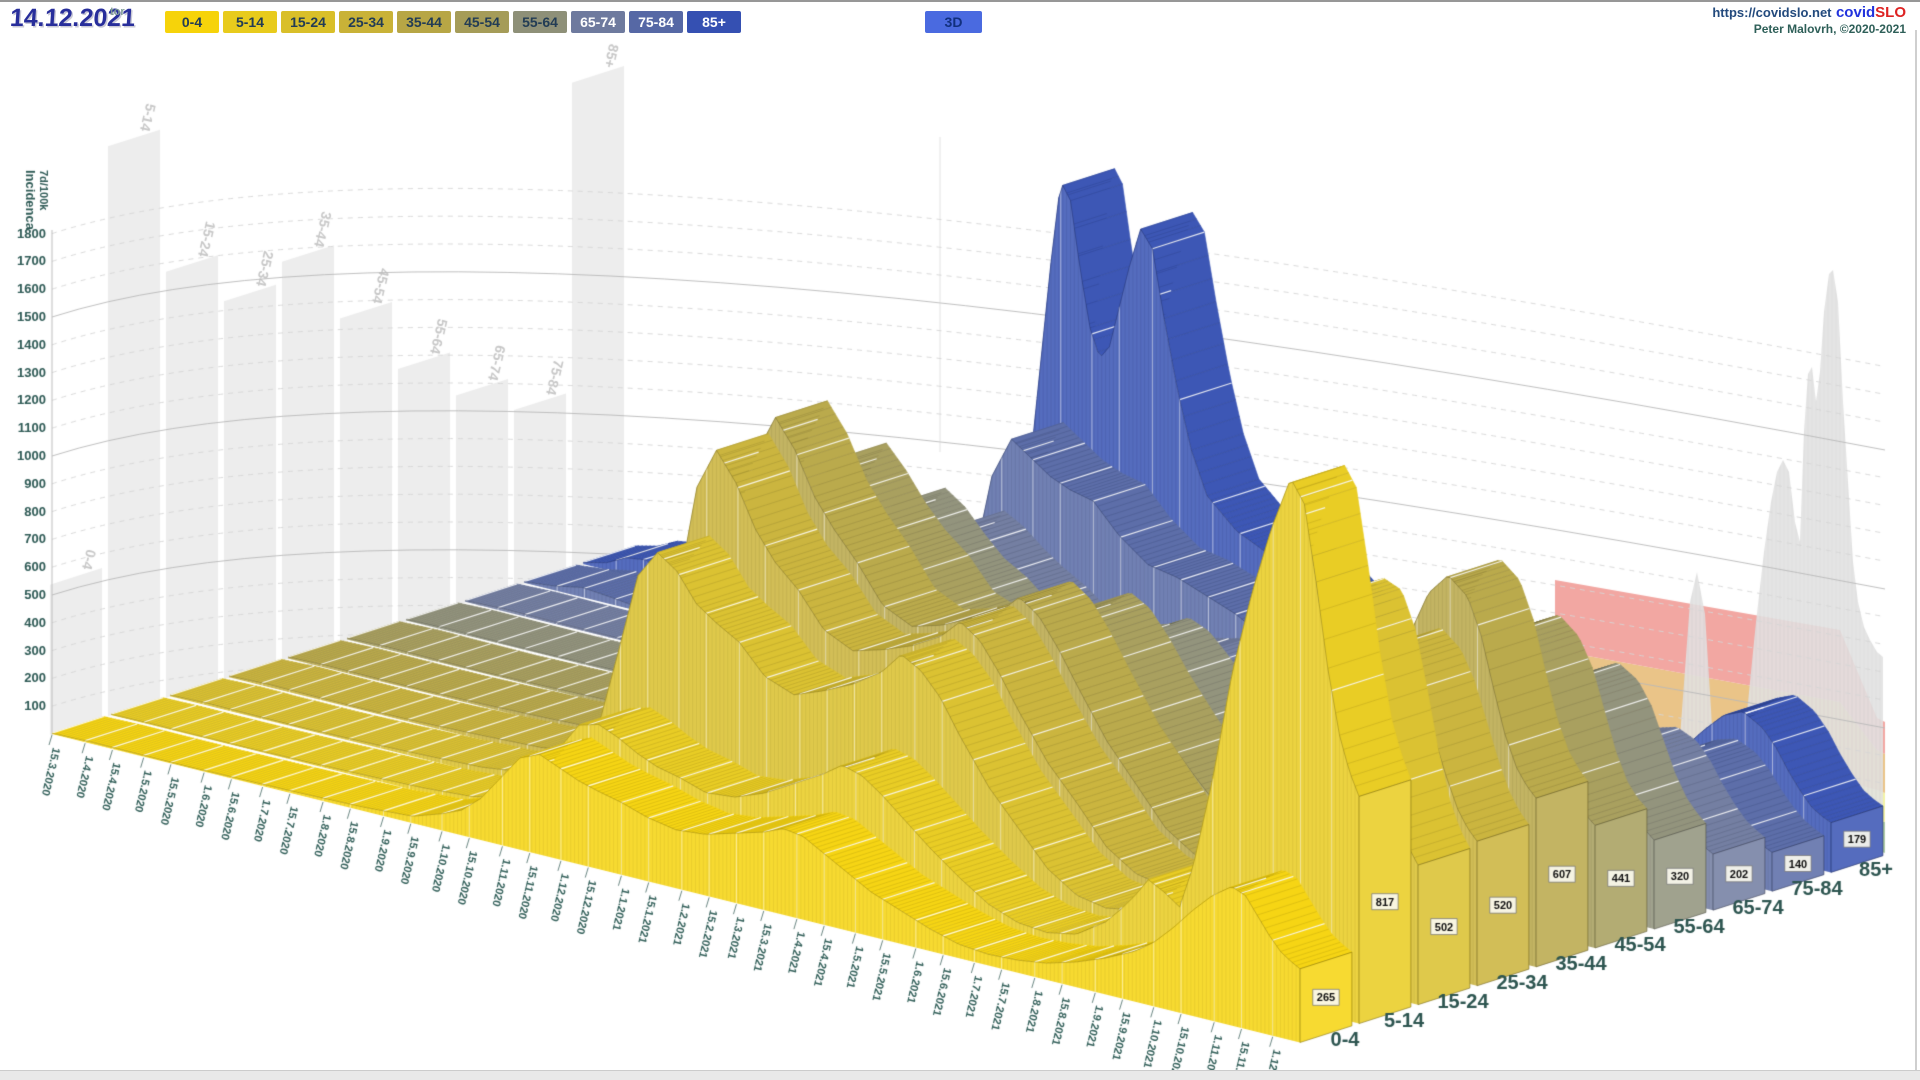 The width and height of the screenshot is (1920, 1080). What do you see at coordinates (308, 22) in the screenshot?
I see `age-button-15-24: 15-24` at bounding box center [308, 22].